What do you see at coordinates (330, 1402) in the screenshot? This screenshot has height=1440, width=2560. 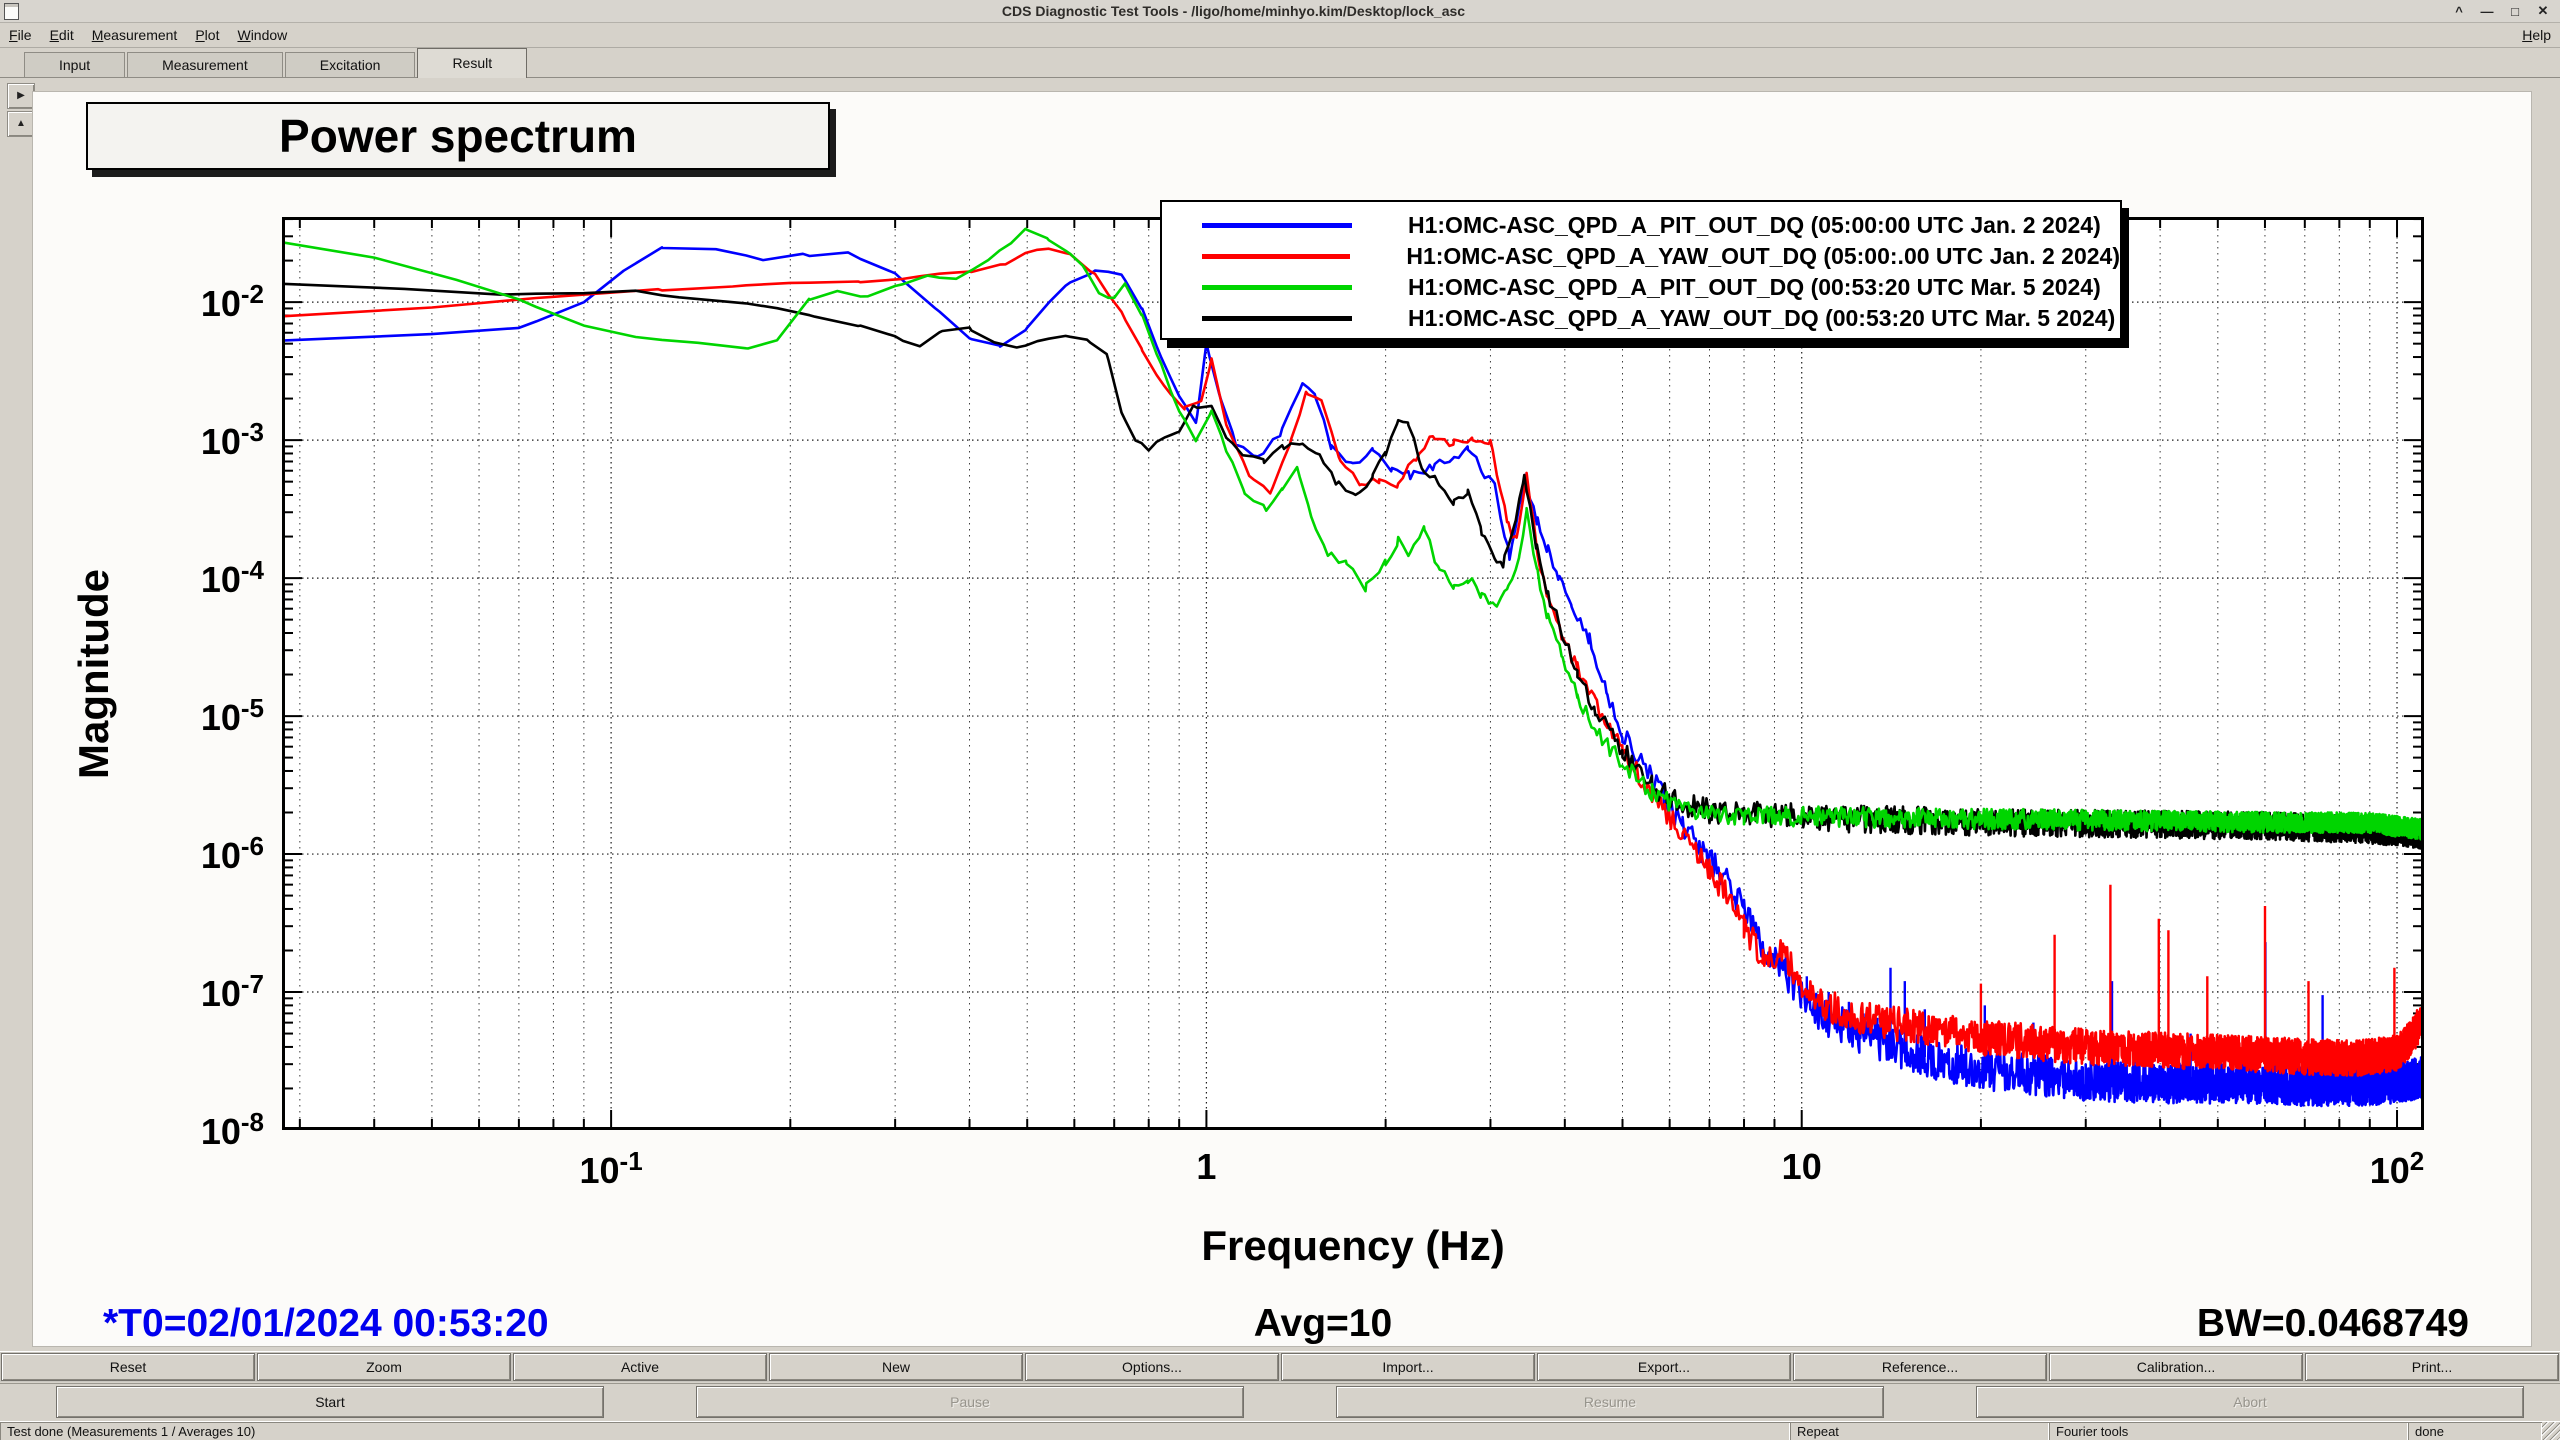 I see `start-button: Start` at bounding box center [330, 1402].